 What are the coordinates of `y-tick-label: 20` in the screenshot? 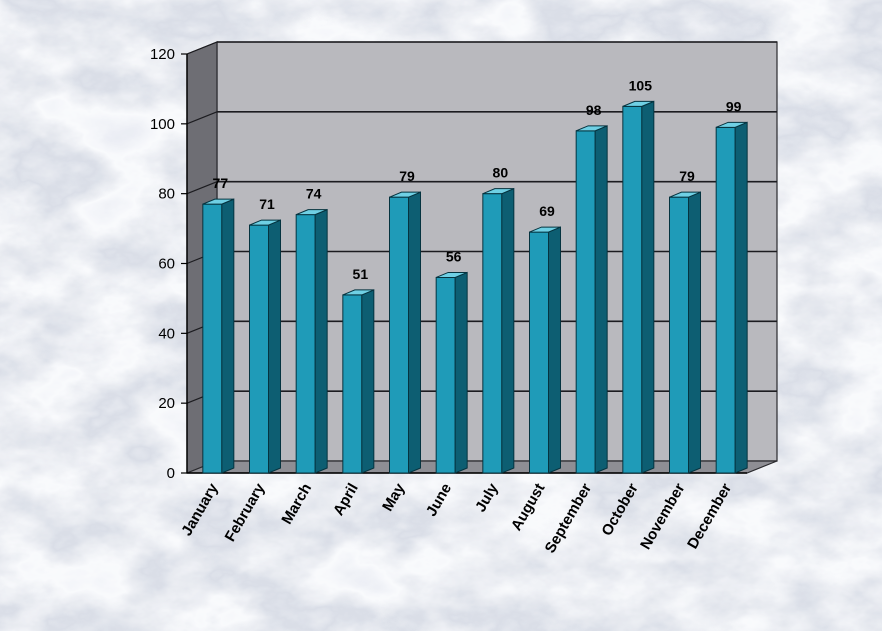 It's located at (166, 403).